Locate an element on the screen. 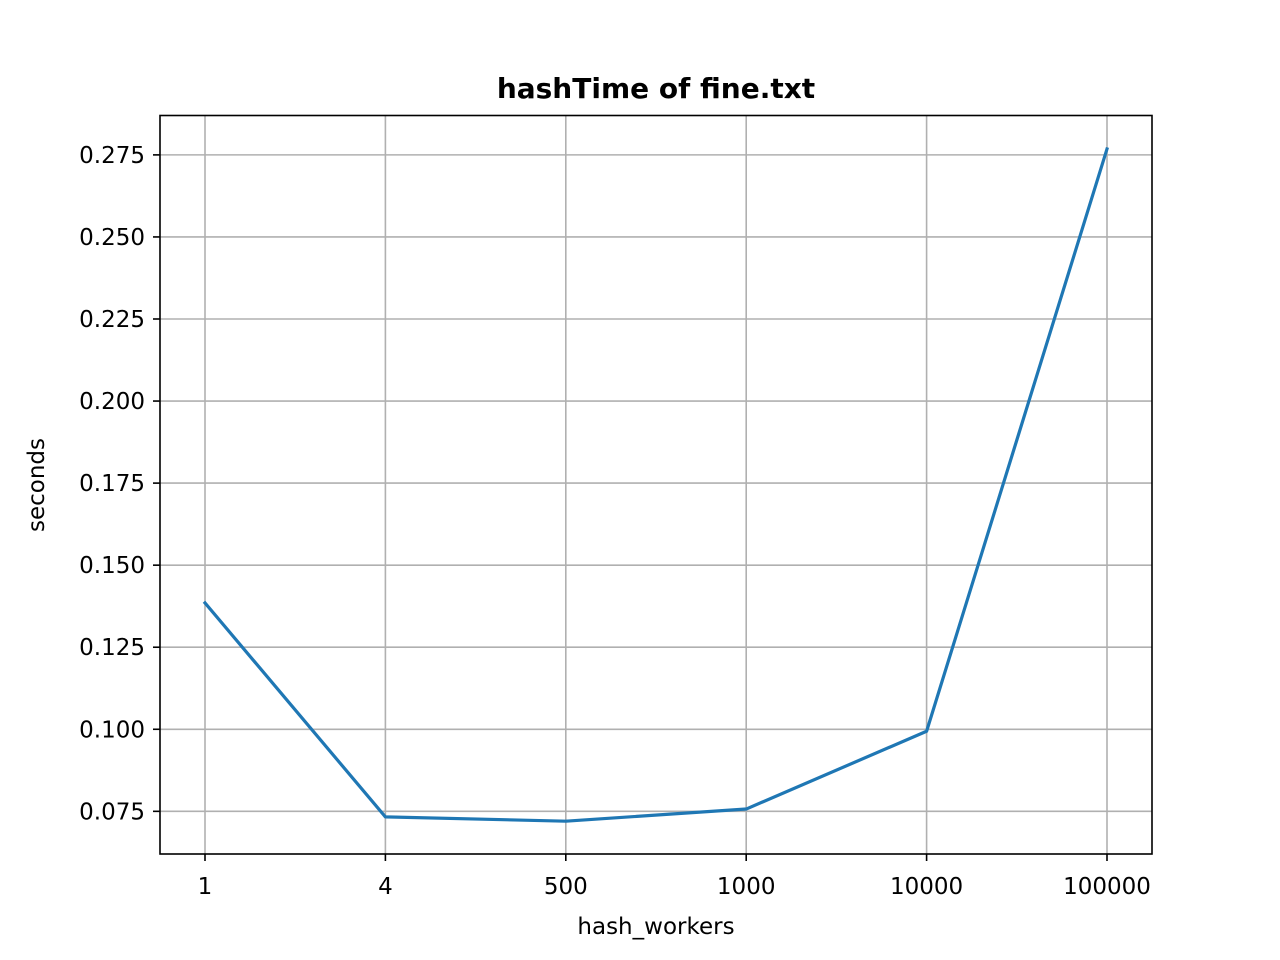  x-tick-label: 1000 is located at coordinates (746, 887).